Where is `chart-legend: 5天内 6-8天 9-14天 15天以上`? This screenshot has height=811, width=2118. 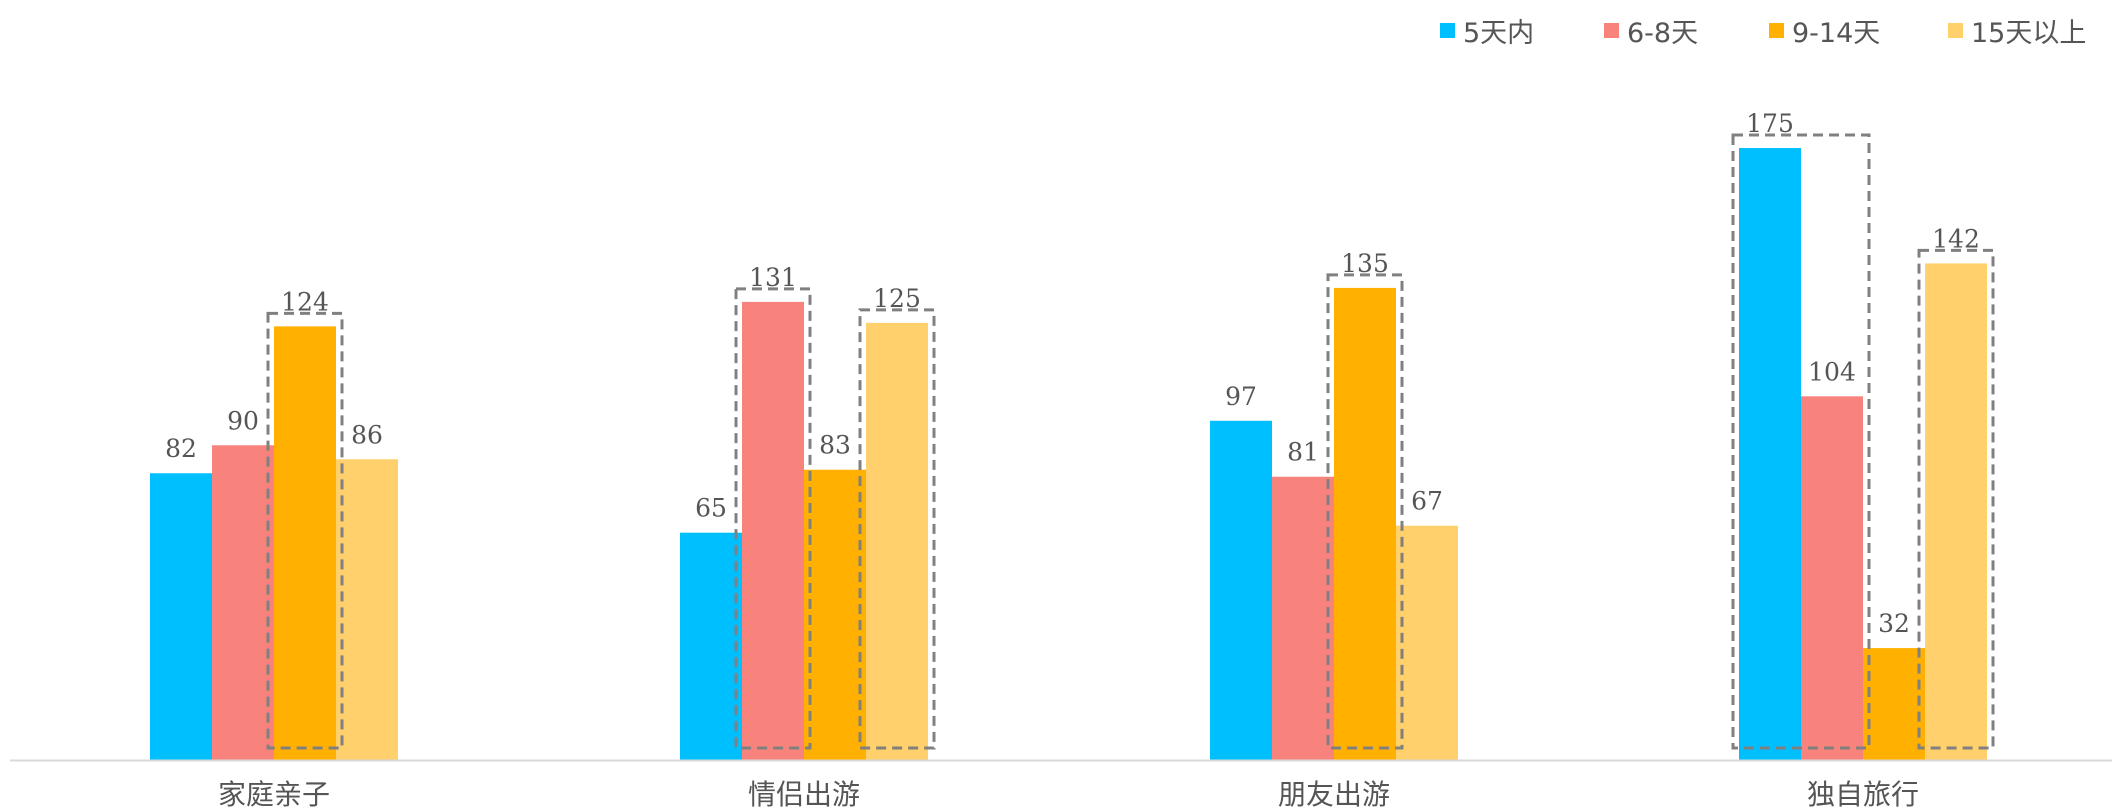
chart-legend: 5天内 6-8天 9-14天 15天以上 is located at coordinates (1059, 30).